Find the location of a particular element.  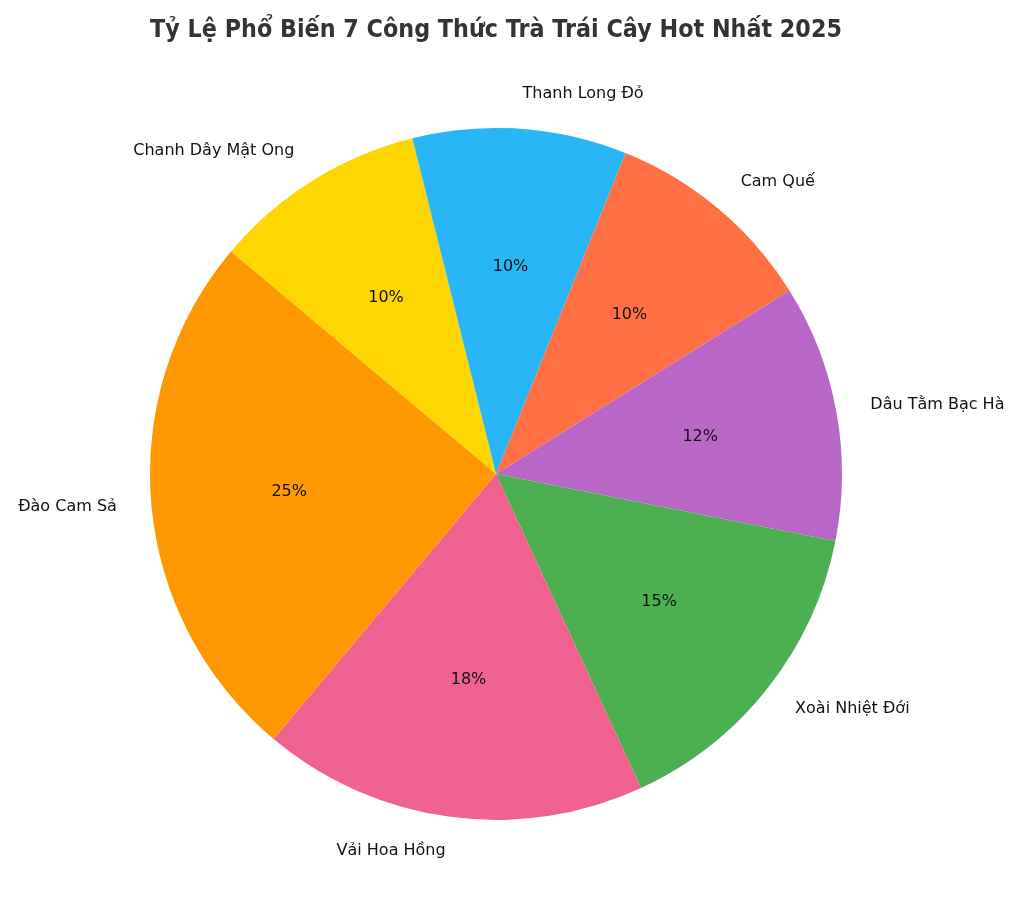

slice-label: Vải Hoa Hồng is located at coordinates (391, 850).